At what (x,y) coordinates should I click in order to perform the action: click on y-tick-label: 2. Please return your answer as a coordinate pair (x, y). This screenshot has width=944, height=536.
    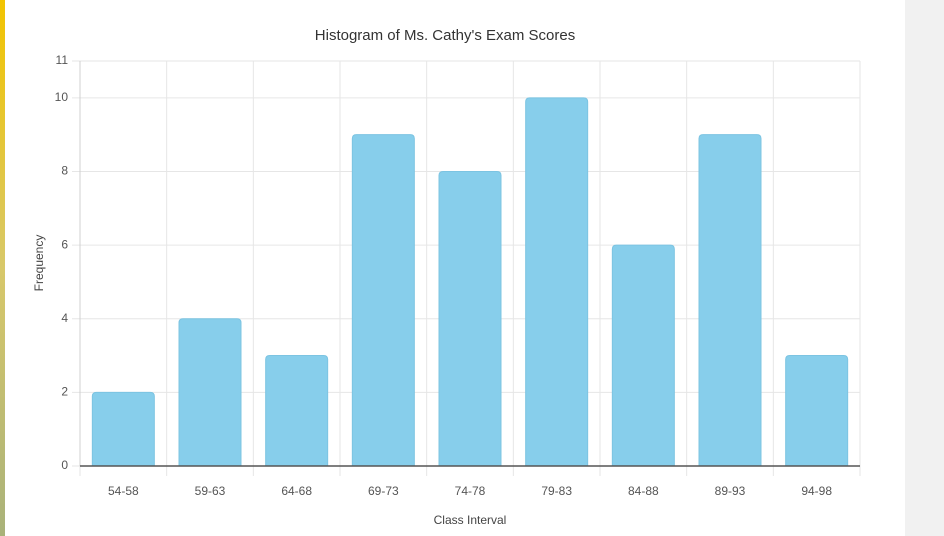
    Looking at the image, I should click on (64, 392).